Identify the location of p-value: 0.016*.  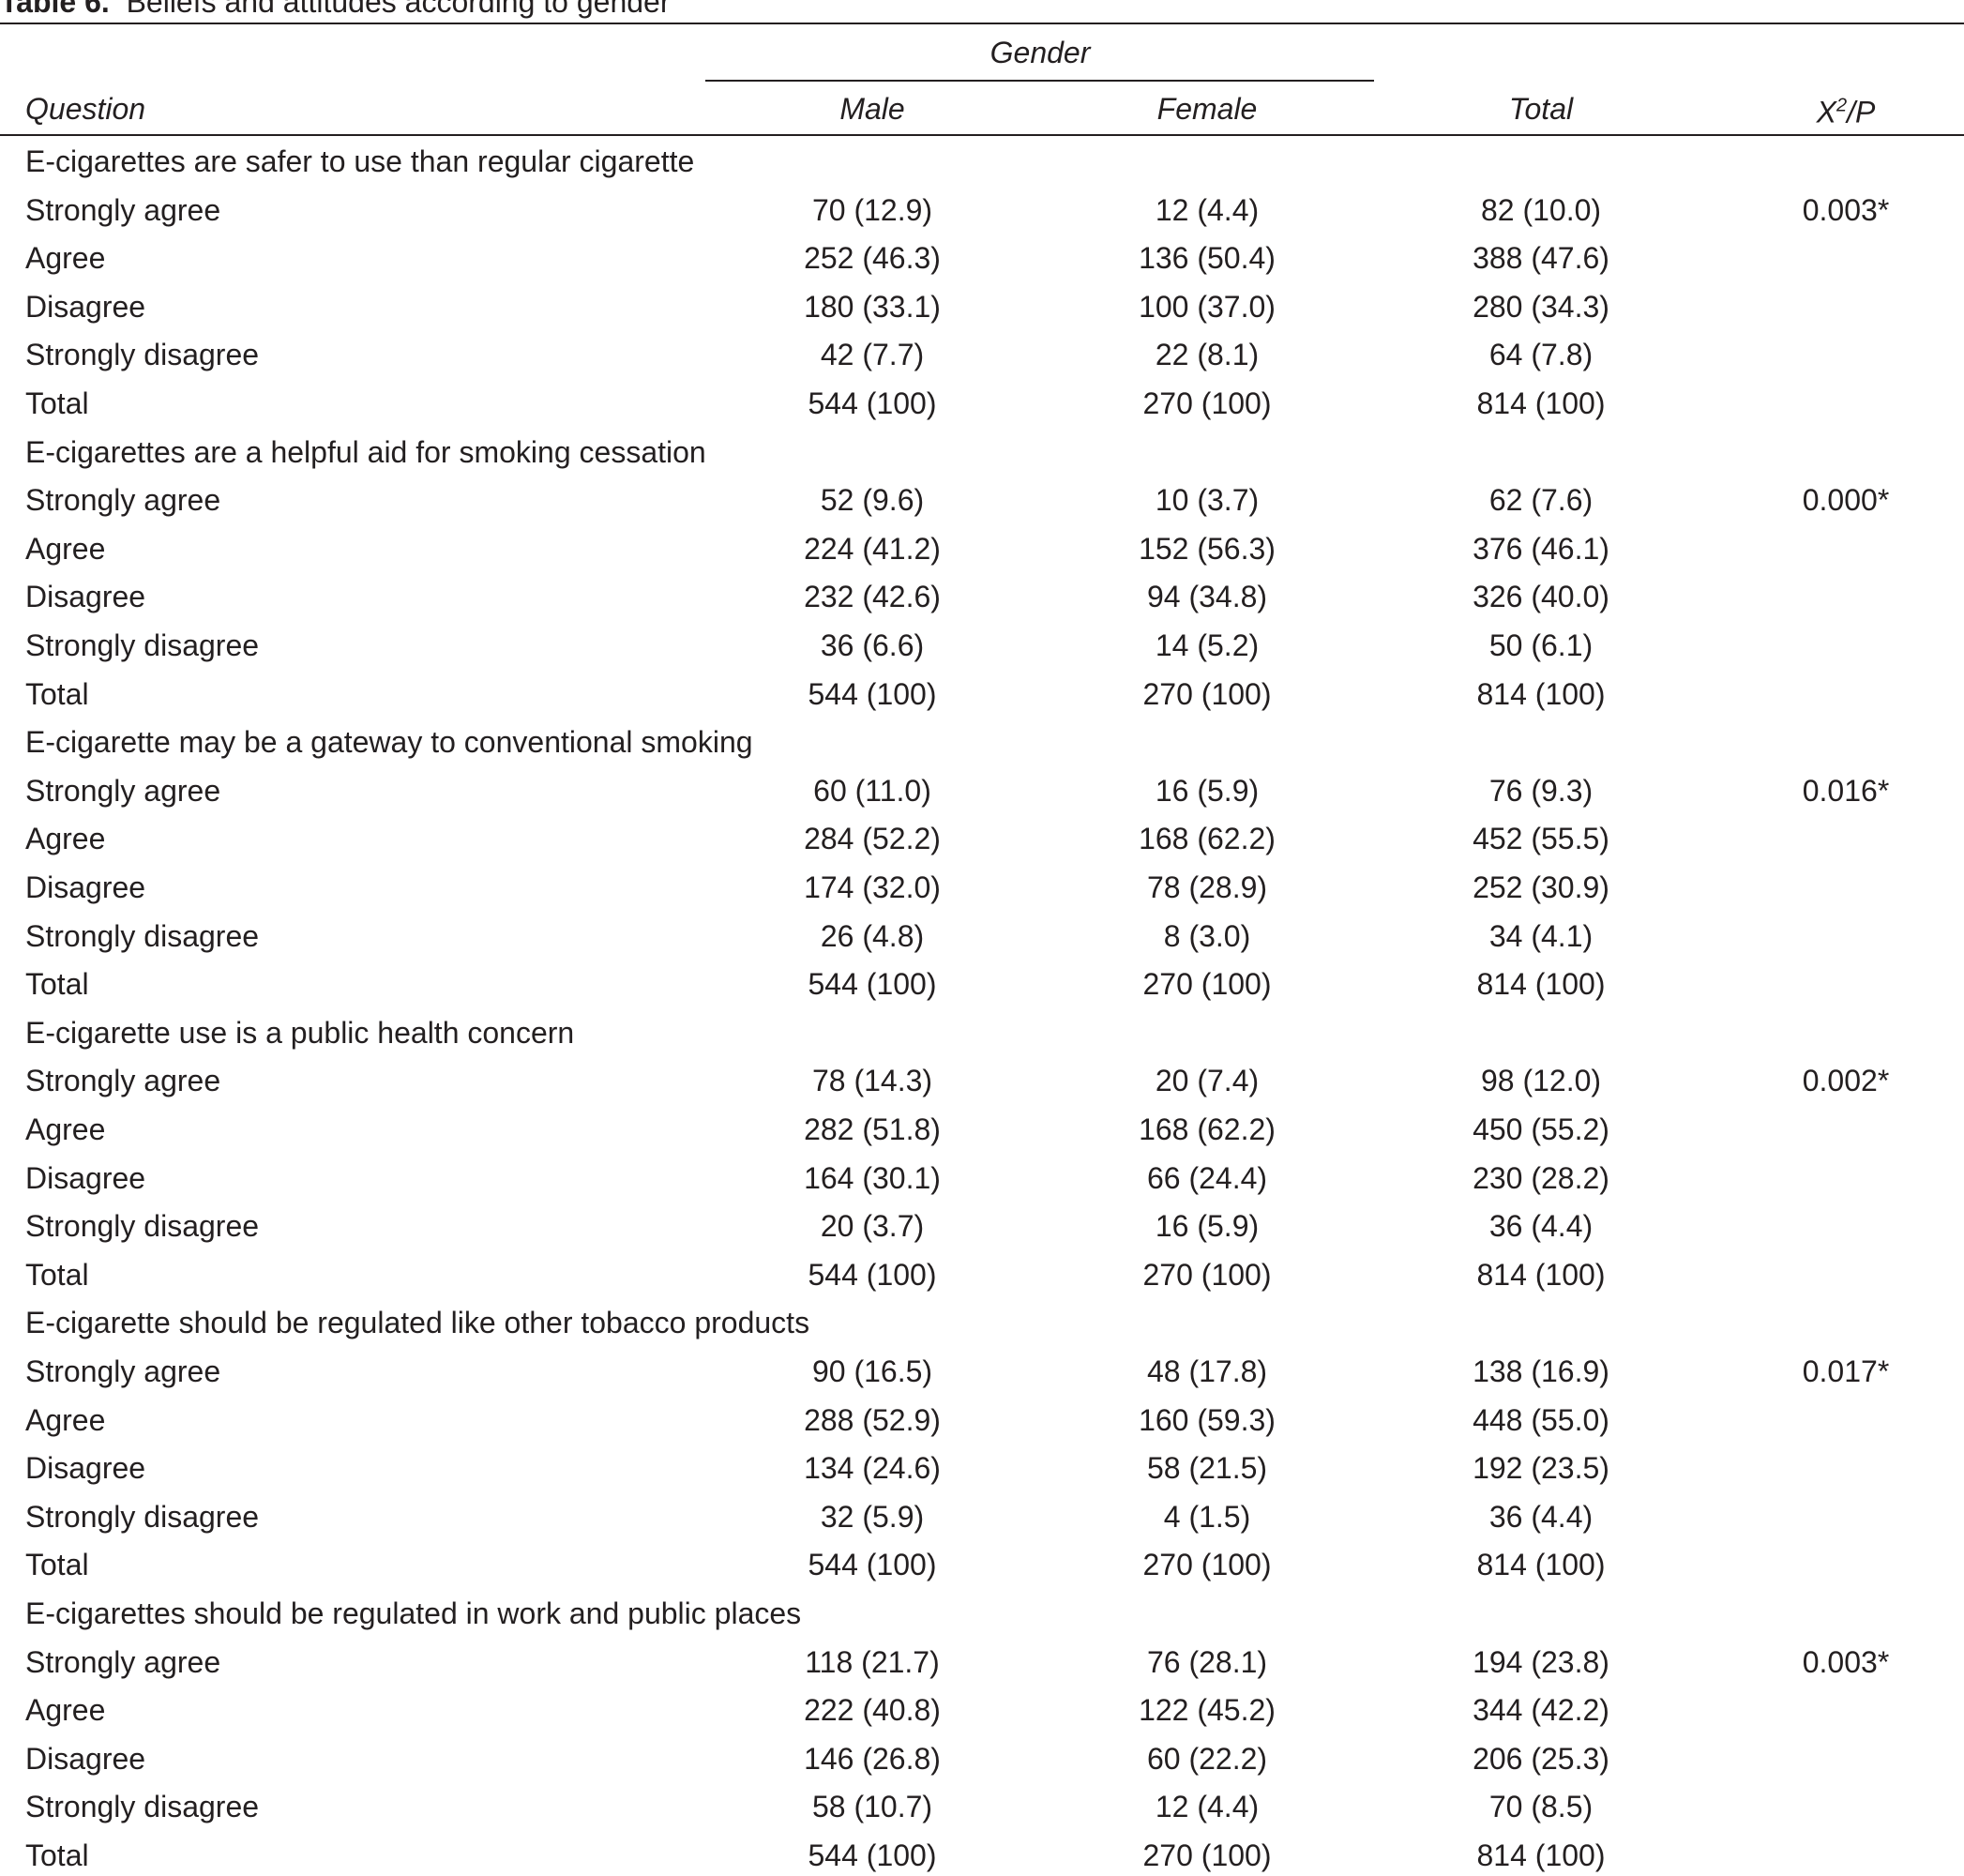
(1846, 790).